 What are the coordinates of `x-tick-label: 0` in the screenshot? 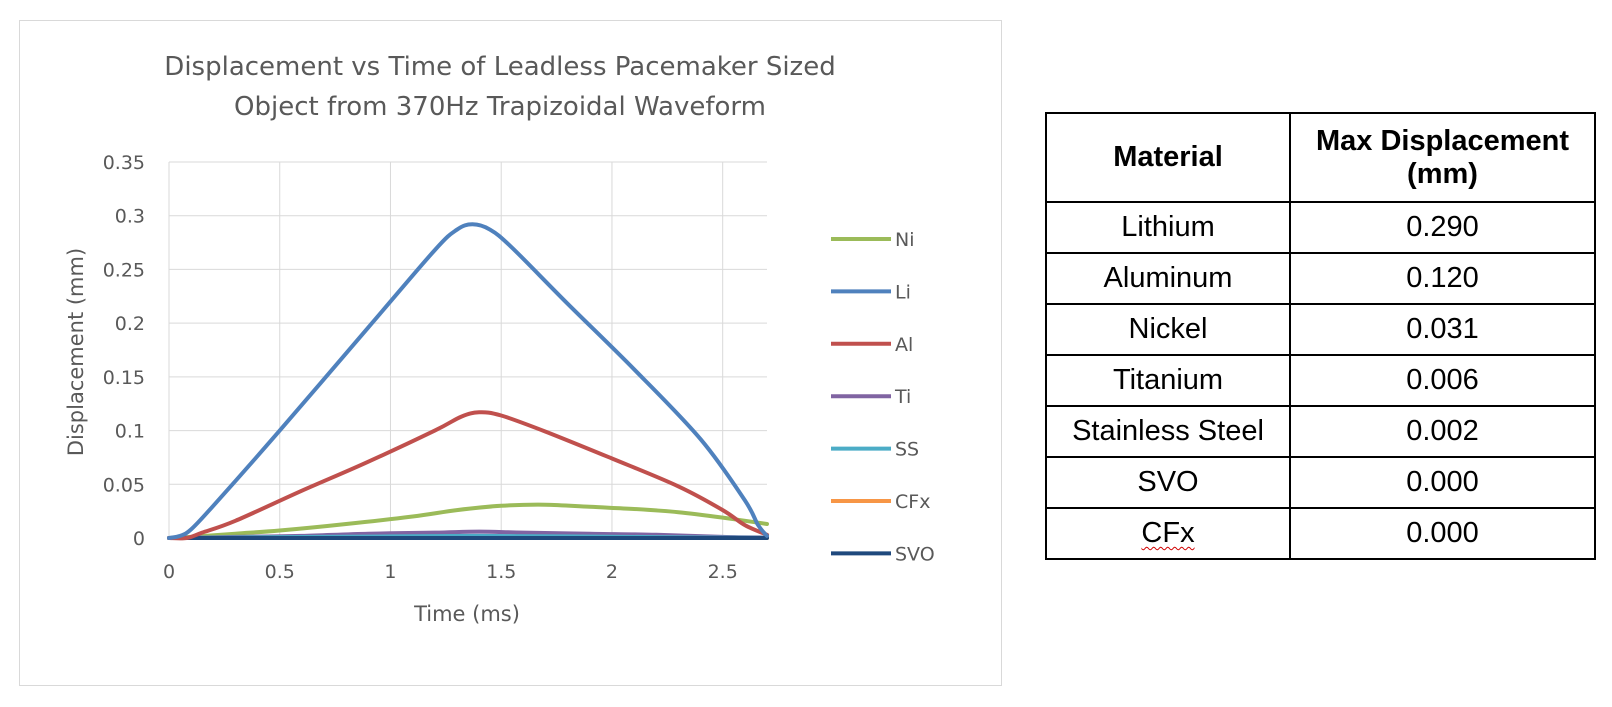 It's located at (169, 572).